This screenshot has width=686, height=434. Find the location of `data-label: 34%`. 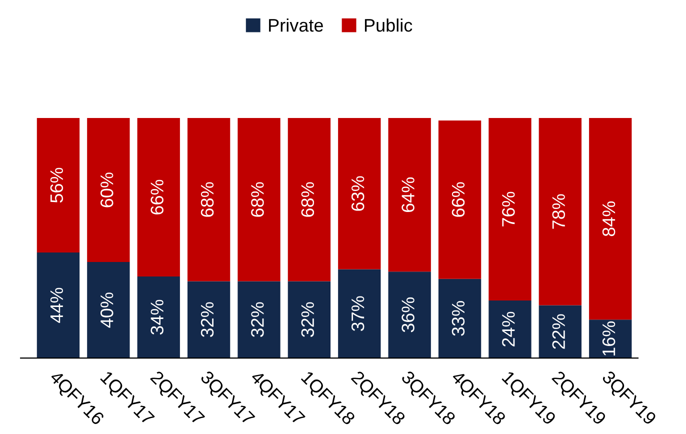

data-label: 34% is located at coordinates (157, 317).